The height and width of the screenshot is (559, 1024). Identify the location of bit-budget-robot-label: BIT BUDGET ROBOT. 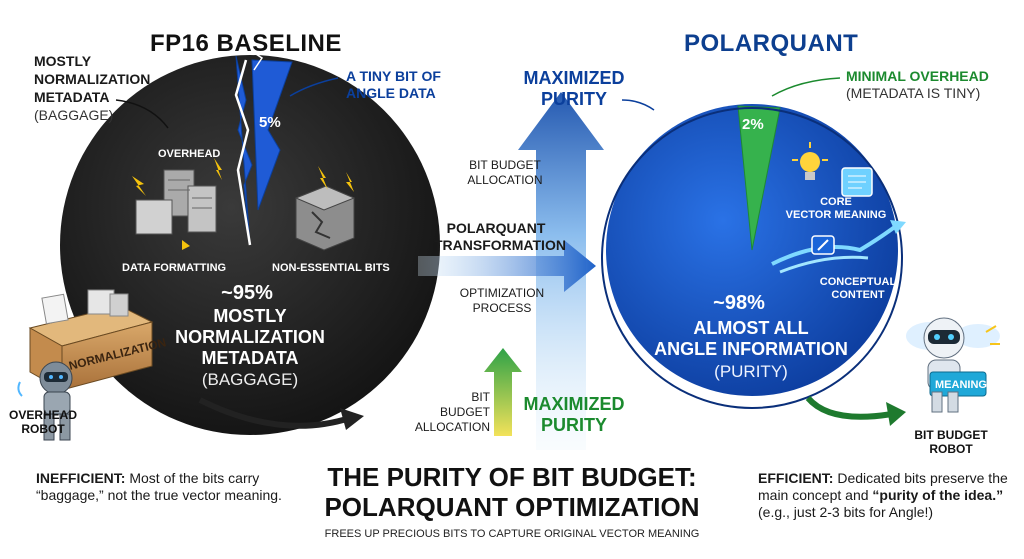
(951, 442).